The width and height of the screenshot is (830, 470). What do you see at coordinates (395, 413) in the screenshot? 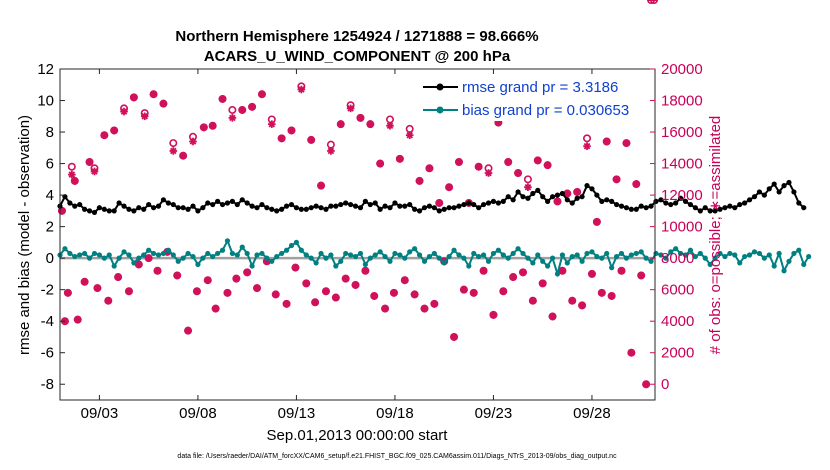
I see `x-tick-label: 09/18` at bounding box center [395, 413].